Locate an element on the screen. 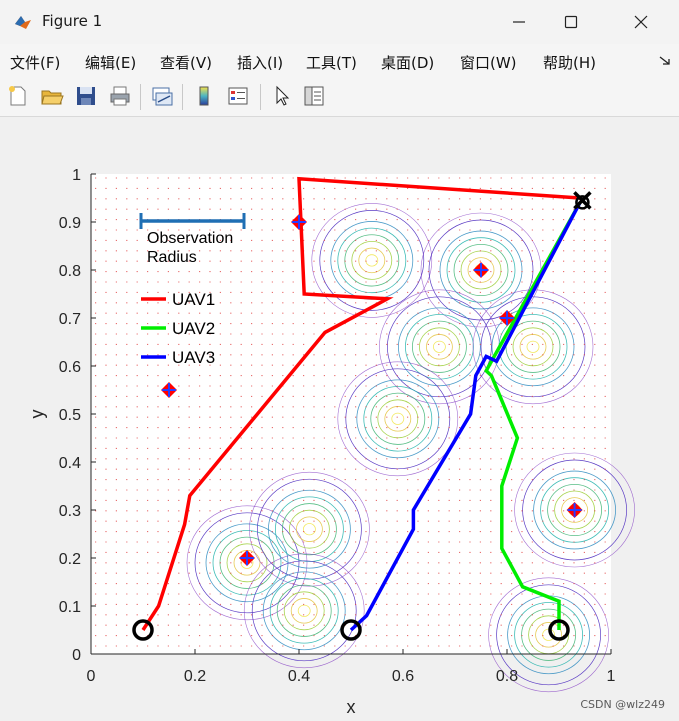  legend-icon is located at coordinates (238, 96).